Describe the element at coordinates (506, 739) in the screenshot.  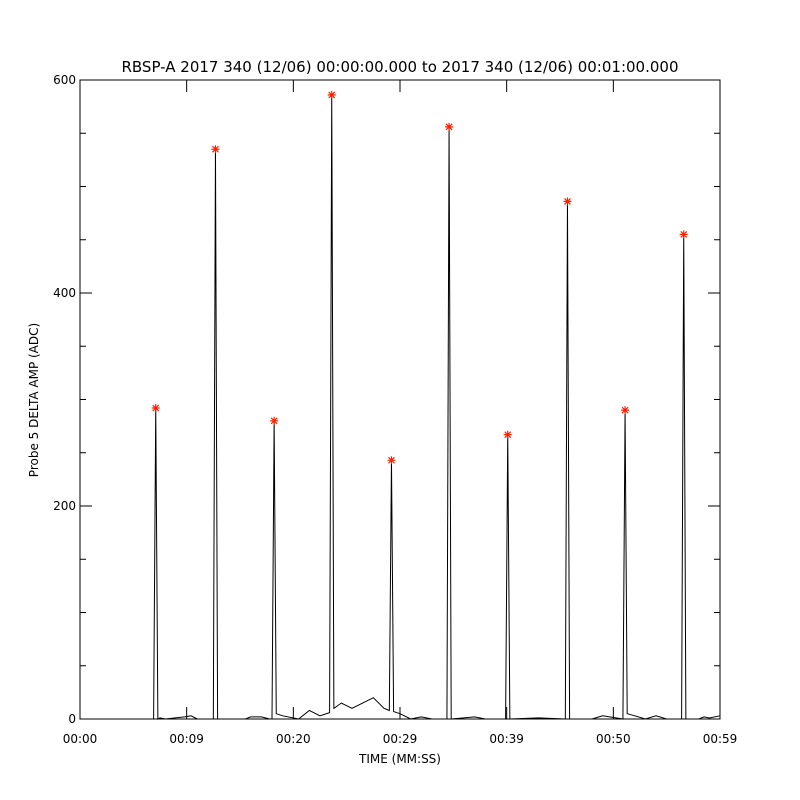
I see `x-tick-label: 00:39` at that location.